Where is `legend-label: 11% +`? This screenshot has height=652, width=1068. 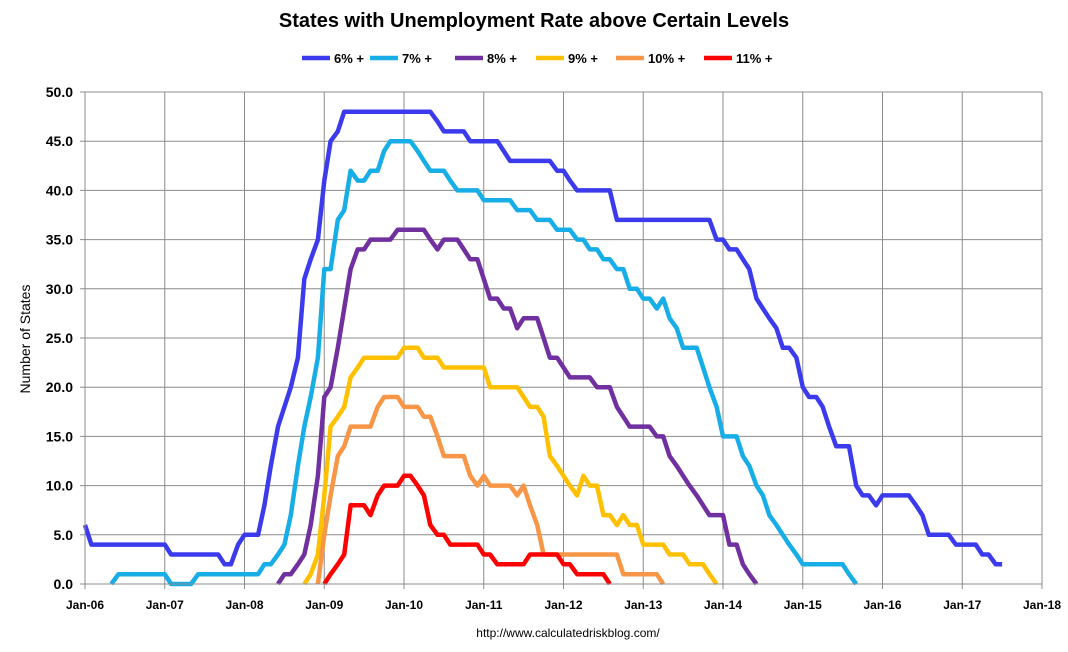 legend-label: 11% + is located at coordinates (754, 58).